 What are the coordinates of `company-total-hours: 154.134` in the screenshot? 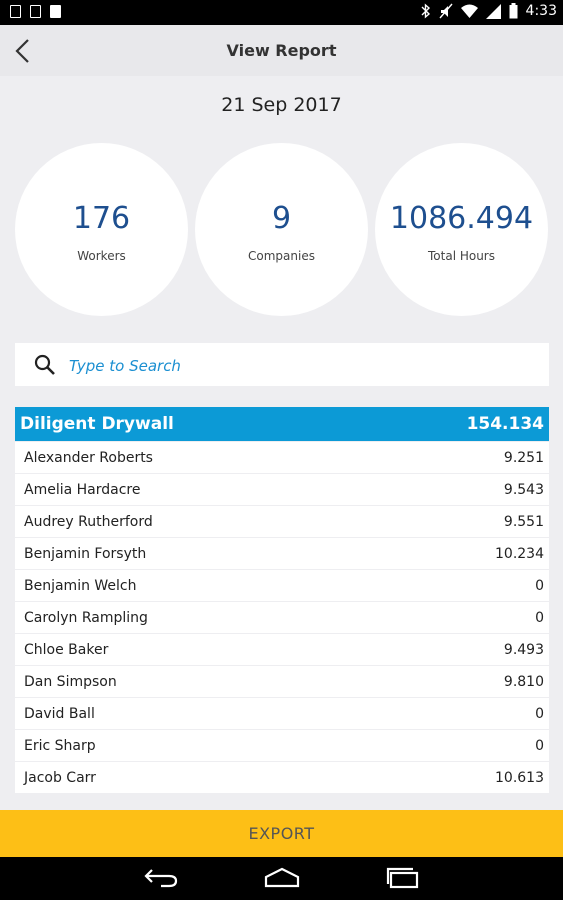 It's located at (505, 424).